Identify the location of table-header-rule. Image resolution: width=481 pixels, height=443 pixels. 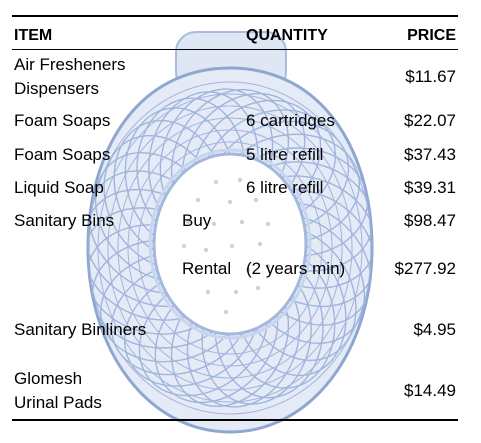
(235, 49).